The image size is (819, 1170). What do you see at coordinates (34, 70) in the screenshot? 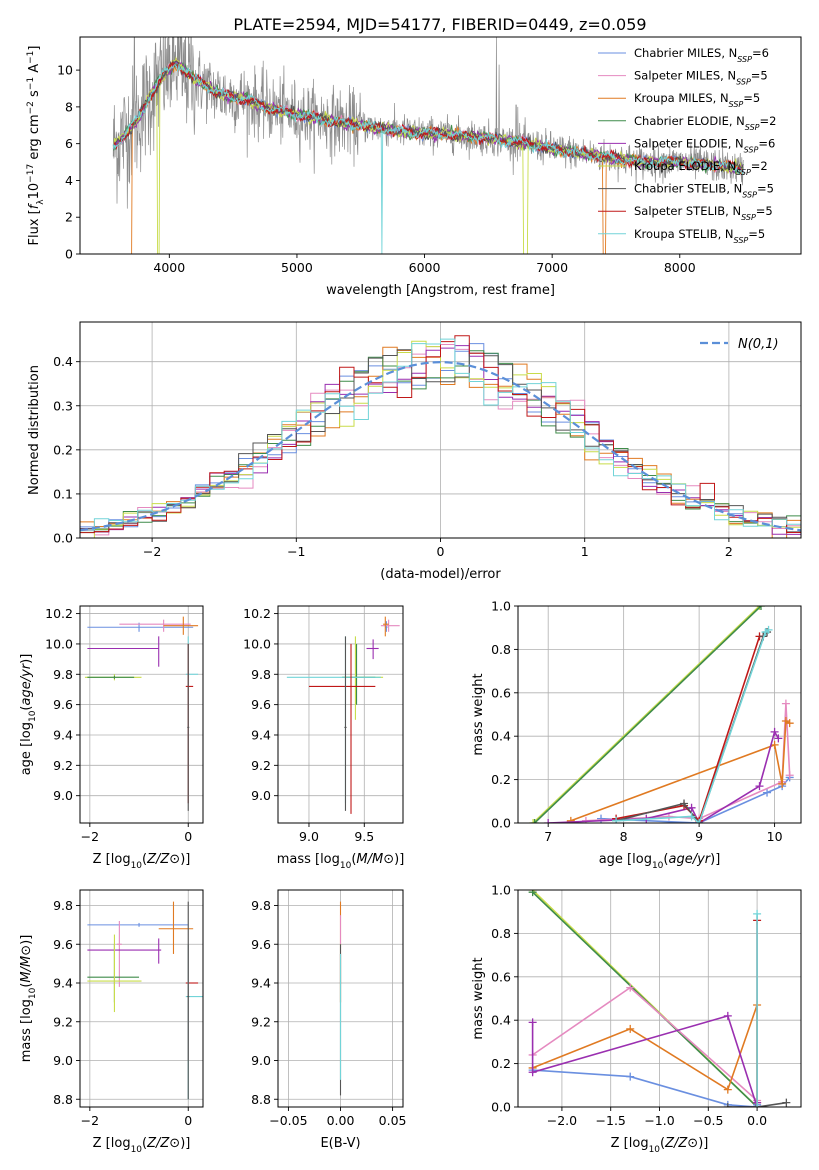
I see `label-part: A` at bounding box center [34, 70].